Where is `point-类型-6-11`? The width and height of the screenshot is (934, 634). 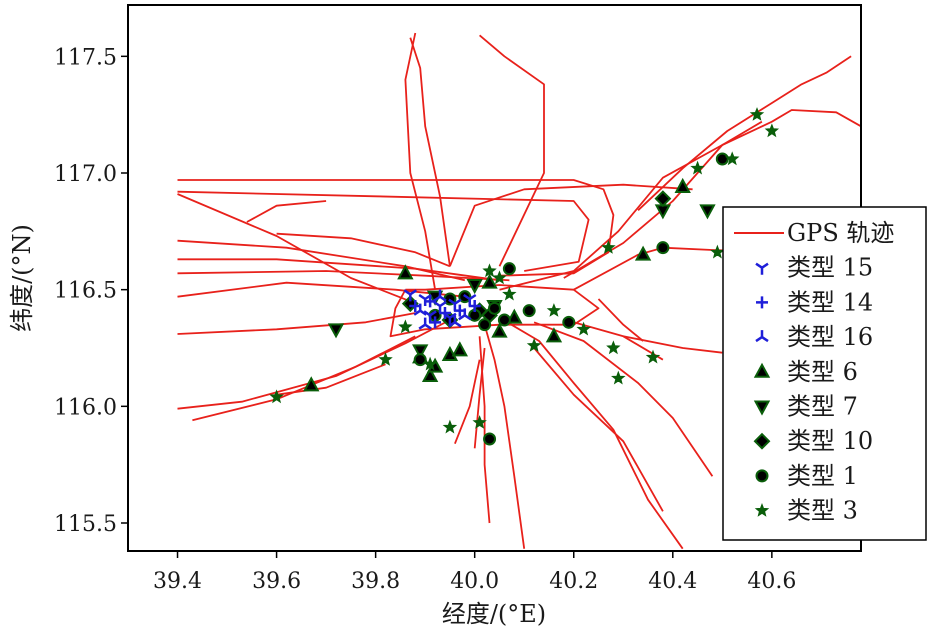 point-类型-6-11 is located at coordinates (643, 253).